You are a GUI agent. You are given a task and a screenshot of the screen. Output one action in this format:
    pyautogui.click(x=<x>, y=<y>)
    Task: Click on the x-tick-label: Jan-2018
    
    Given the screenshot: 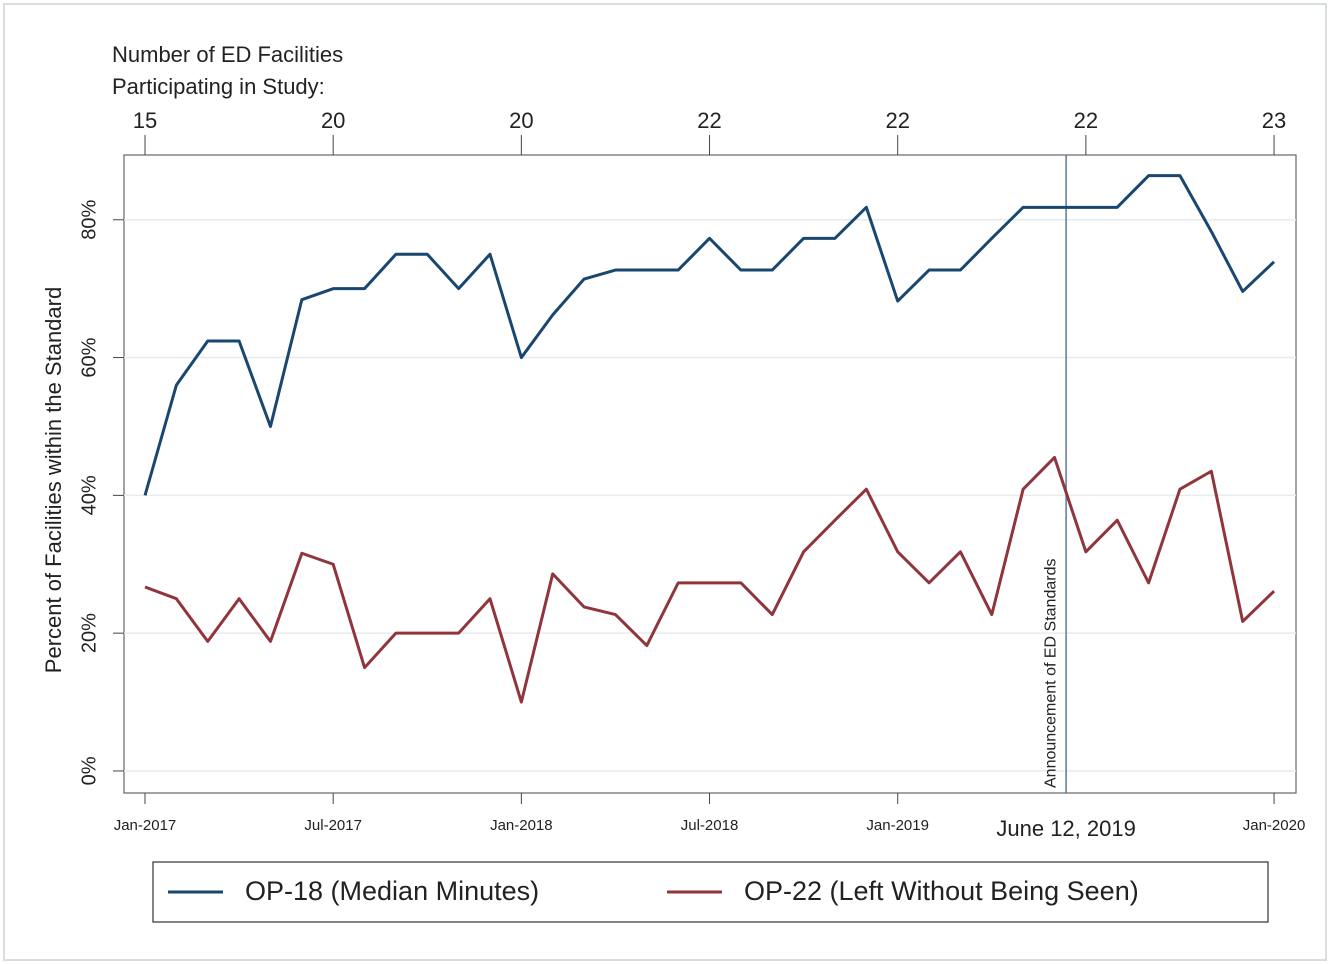 What is the action you would take?
    pyautogui.click(x=521, y=825)
    